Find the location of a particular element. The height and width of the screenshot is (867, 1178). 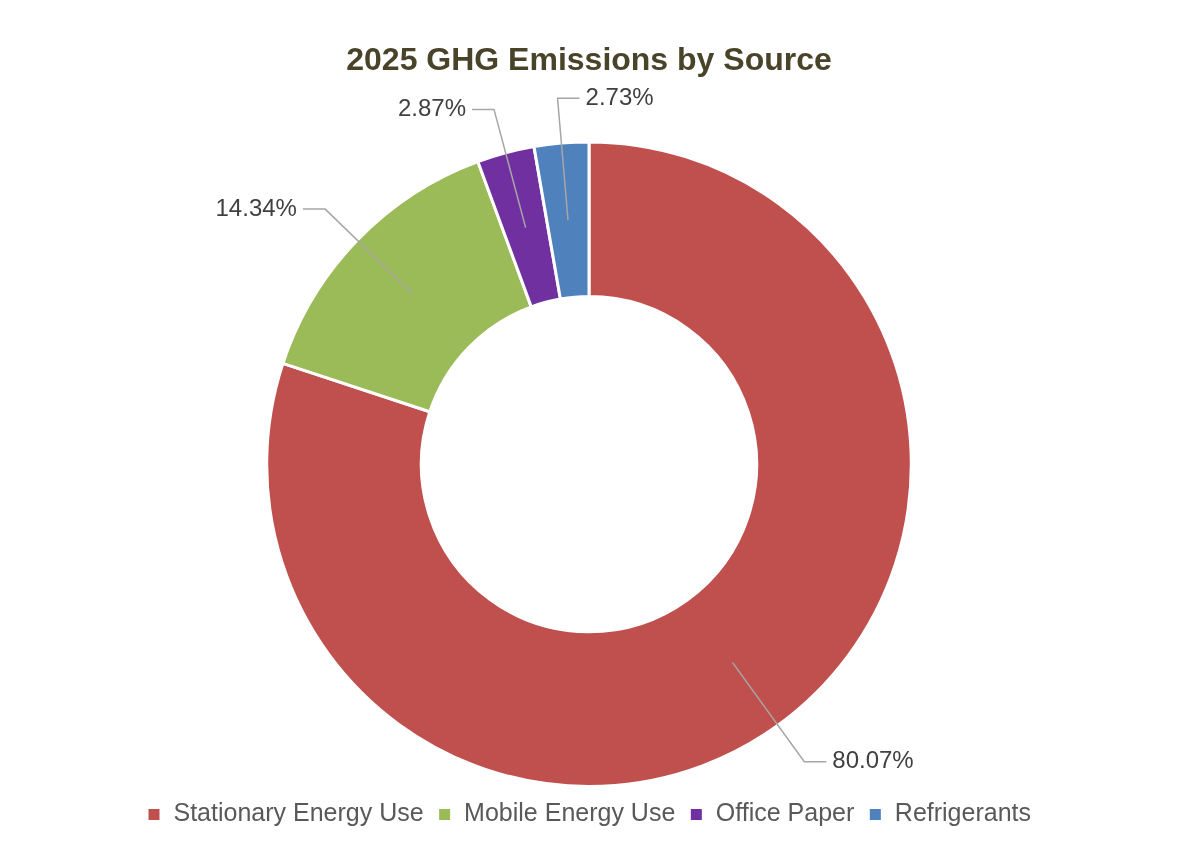

legend-label: Mobile Energy Use is located at coordinates (570, 812).